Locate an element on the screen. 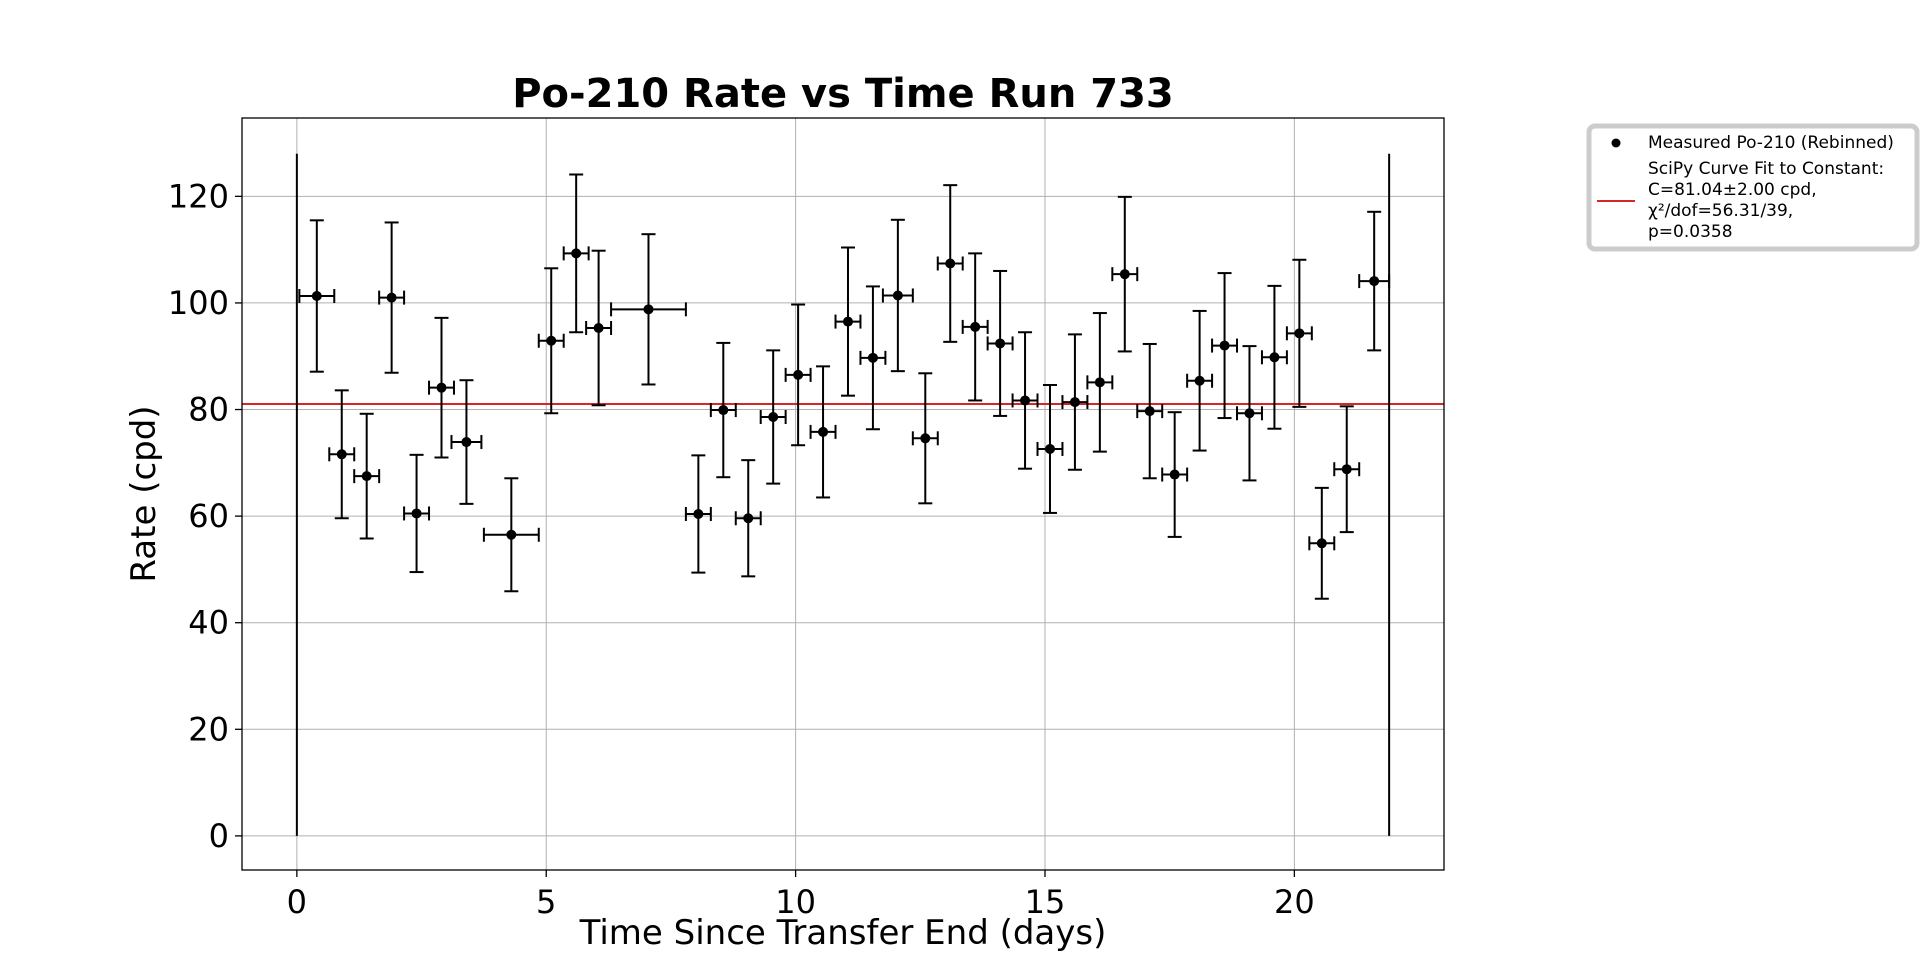 Image resolution: width=1920 pixels, height=975 pixels. y-tick-label: 120 is located at coordinates (198, 196).